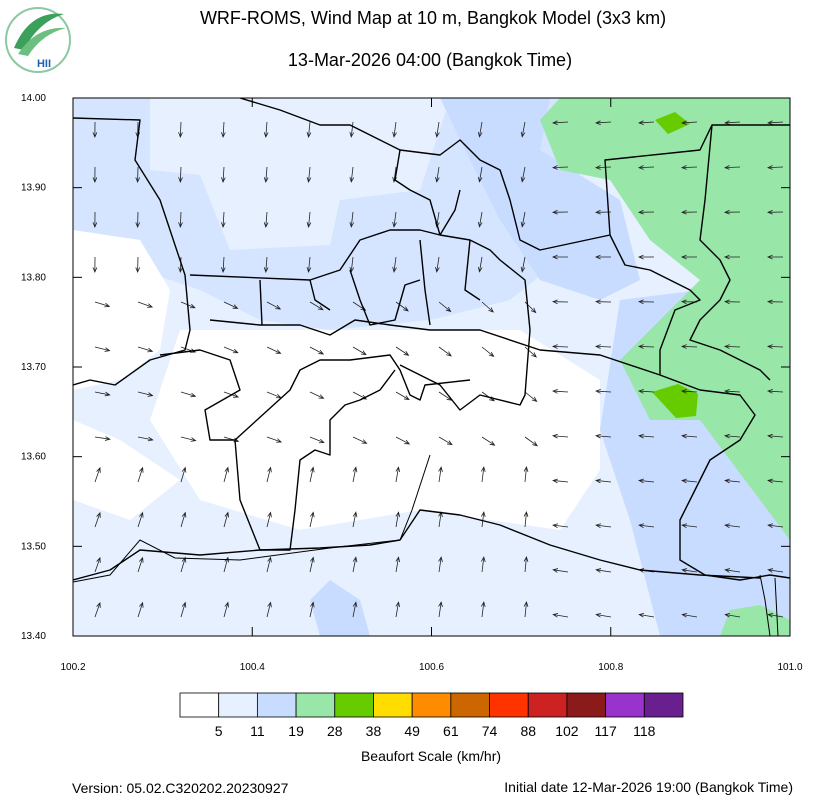 This screenshot has height=805, width=816. What do you see at coordinates (219, 731) in the screenshot?
I see `colorbar-label: 5` at bounding box center [219, 731].